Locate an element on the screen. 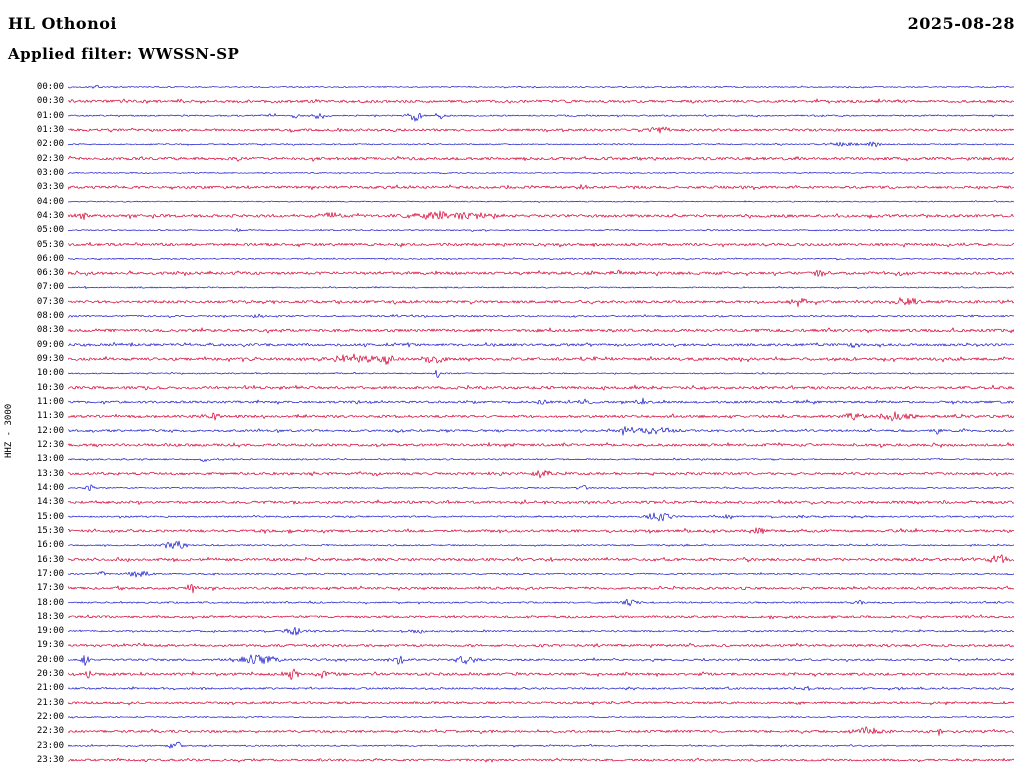  trace-time-label: 20:00 is located at coordinates (50, 659).